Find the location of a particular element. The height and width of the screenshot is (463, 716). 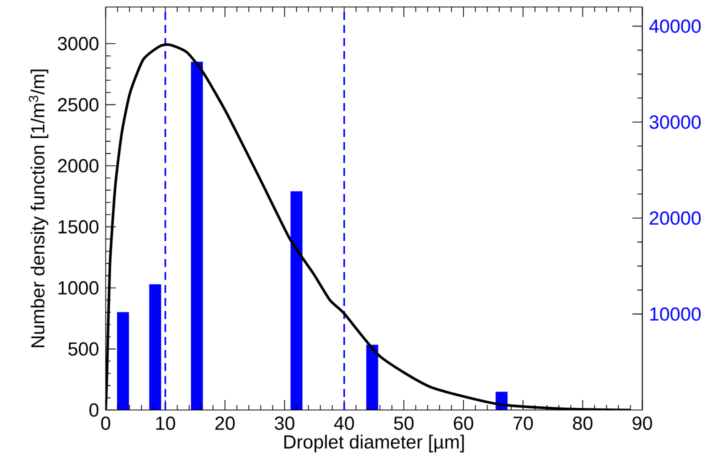

y-tick-label: 500 is located at coordinates (83, 349).